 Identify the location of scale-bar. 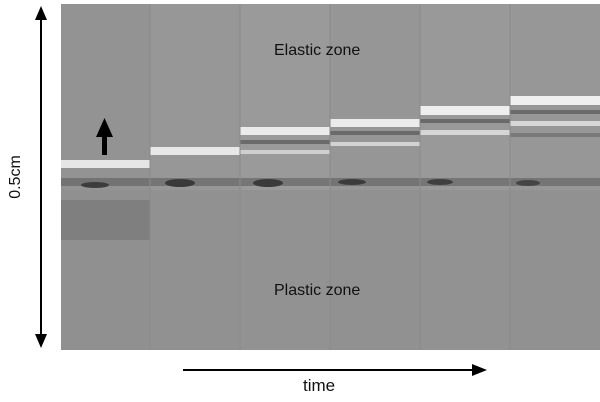
(41, 177).